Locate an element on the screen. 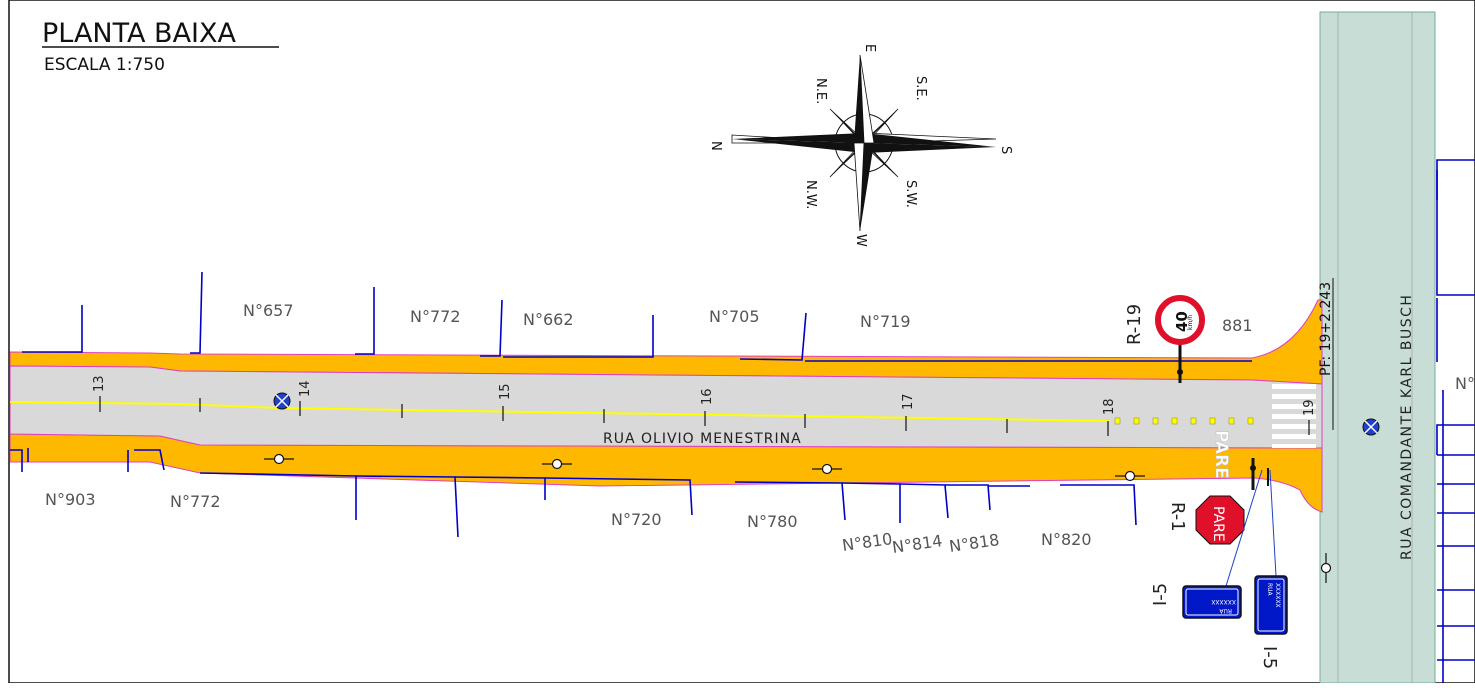  station-label: 16 is located at coordinates (707, 396).